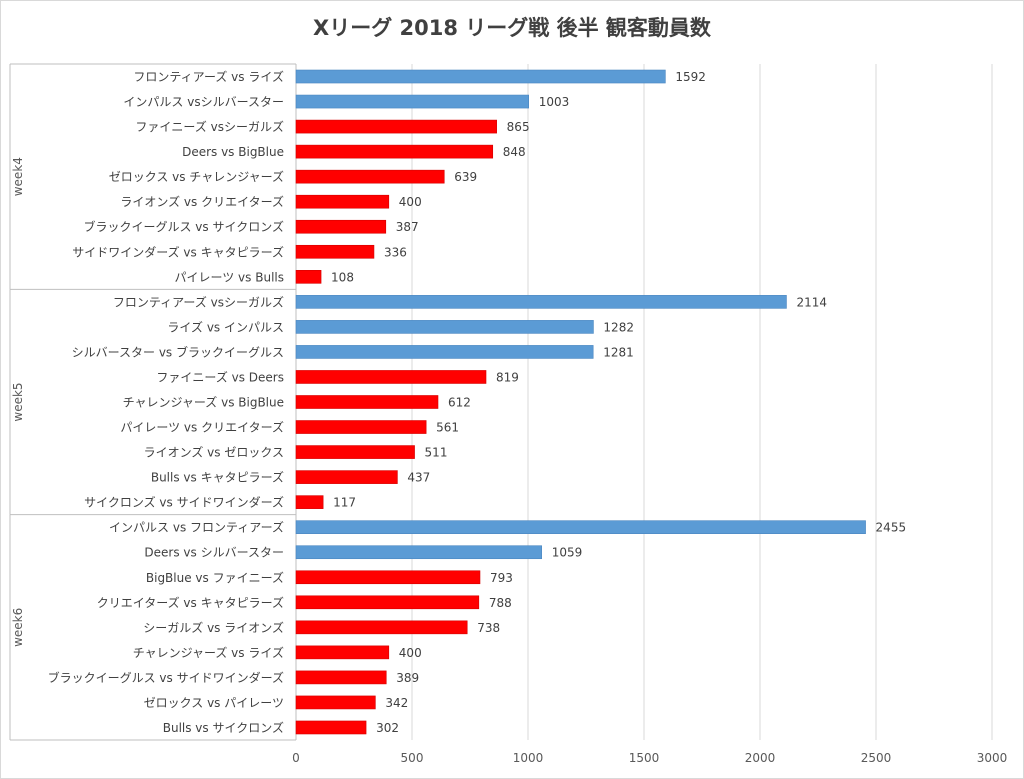  Describe the element at coordinates (214, 703) in the screenshot. I see `category-label: ゼロックス vs パイレーツ` at that location.